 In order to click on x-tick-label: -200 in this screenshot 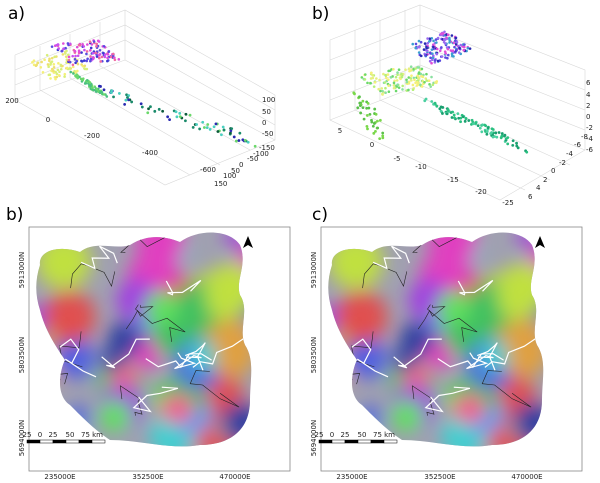, I will do `click(92, 136)`.